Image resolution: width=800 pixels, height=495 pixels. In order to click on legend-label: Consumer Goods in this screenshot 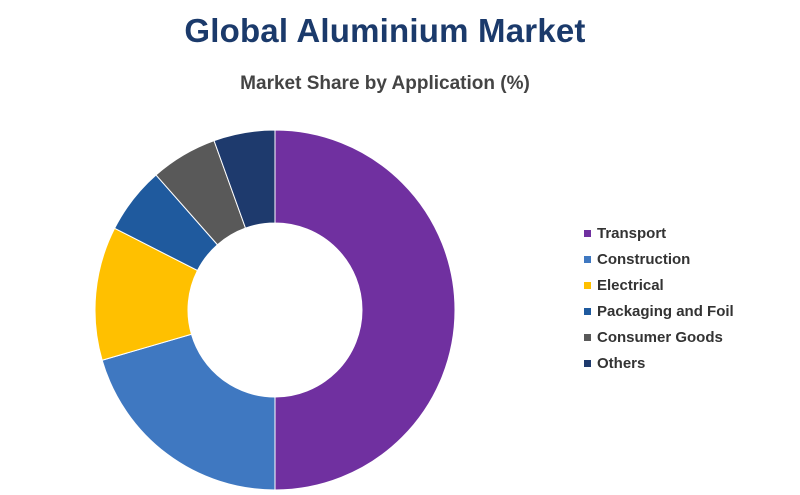, I will do `click(660, 337)`.